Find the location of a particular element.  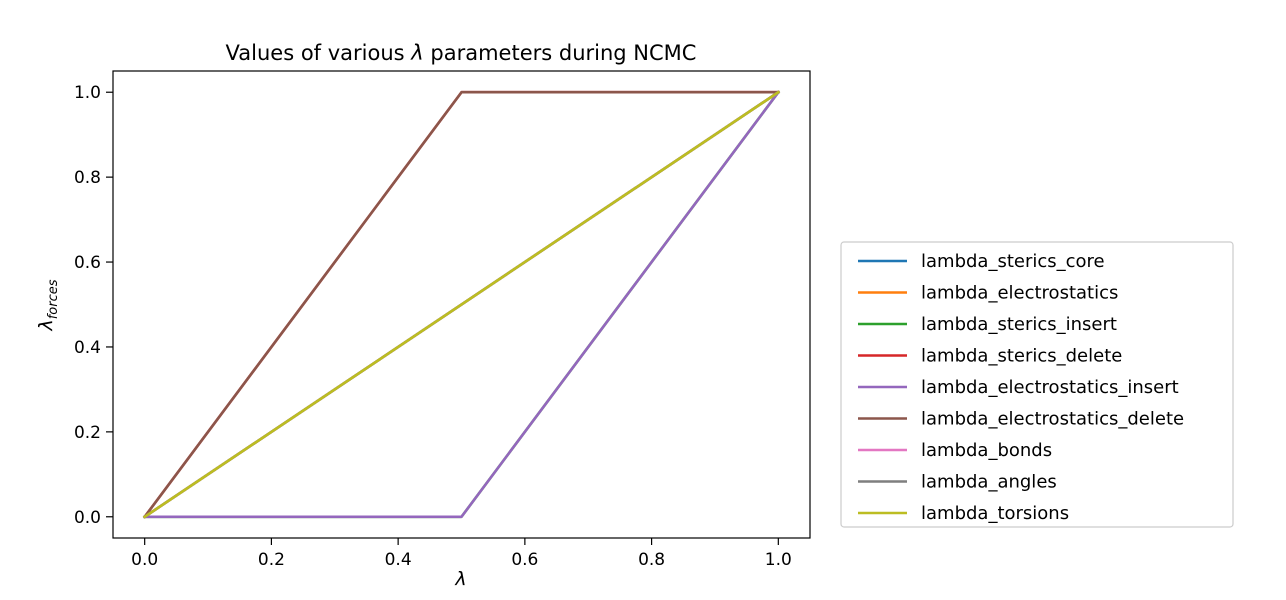

x-tick-label: 0.6 is located at coordinates (524, 560).